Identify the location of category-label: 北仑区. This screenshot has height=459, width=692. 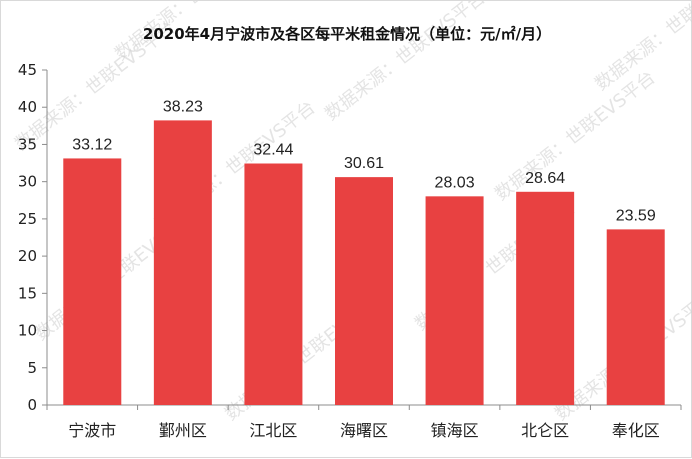
(545, 430).